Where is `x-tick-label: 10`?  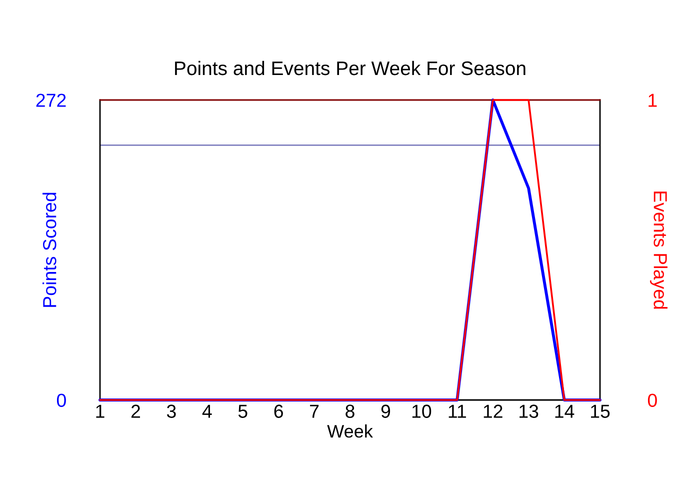
x-tick-label: 10 is located at coordinates (422, 411).